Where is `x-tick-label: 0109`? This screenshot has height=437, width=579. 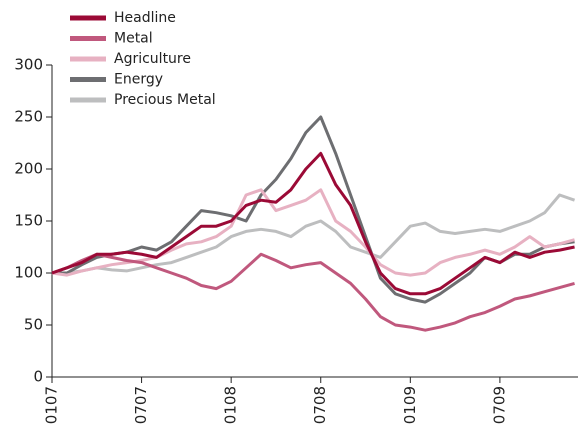 x-tick-label: 0109 is located at coordinates (410, 405).